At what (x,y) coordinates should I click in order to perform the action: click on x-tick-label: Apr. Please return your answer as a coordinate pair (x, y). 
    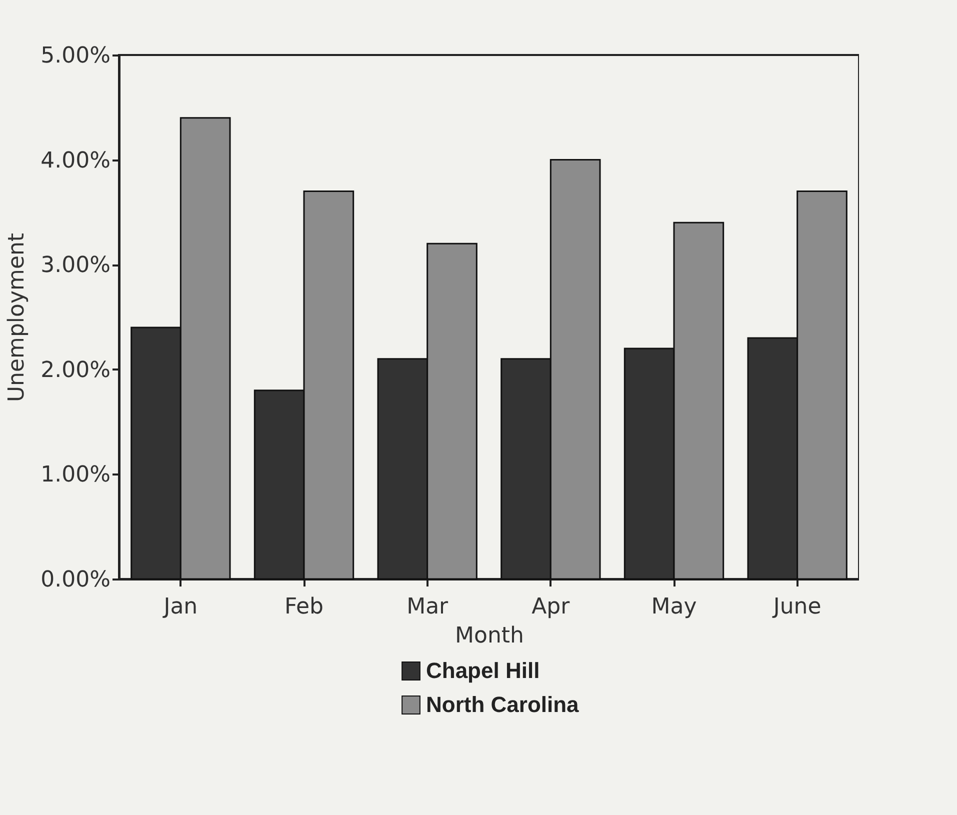
    Looking at the image, I should click on (551, 607).